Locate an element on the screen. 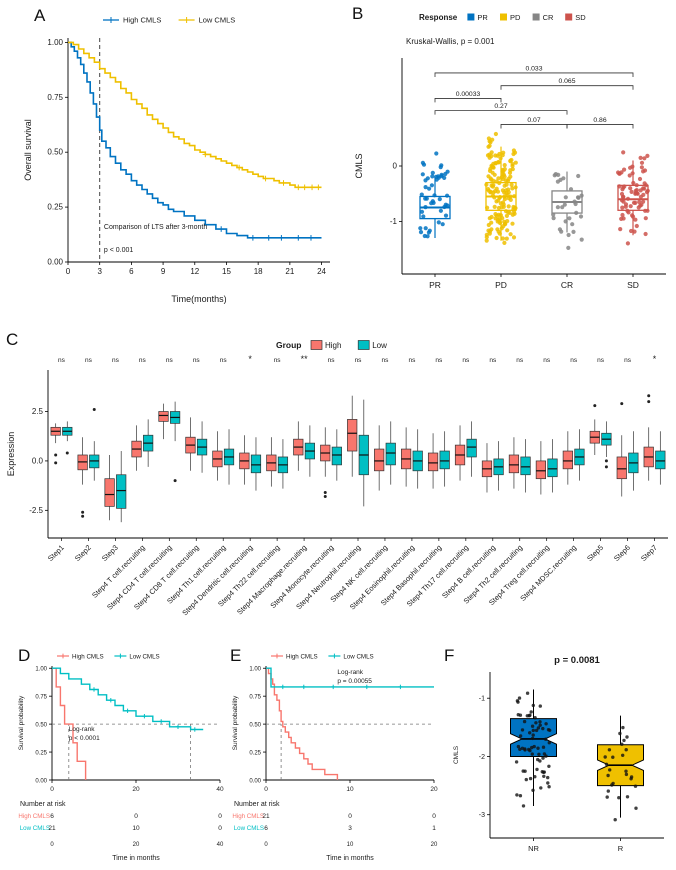  panel-f-notch-boxplot-chart: p = 0.0081 -1 -2 -3 NR R CMLS is located at coordinates (558, 754).